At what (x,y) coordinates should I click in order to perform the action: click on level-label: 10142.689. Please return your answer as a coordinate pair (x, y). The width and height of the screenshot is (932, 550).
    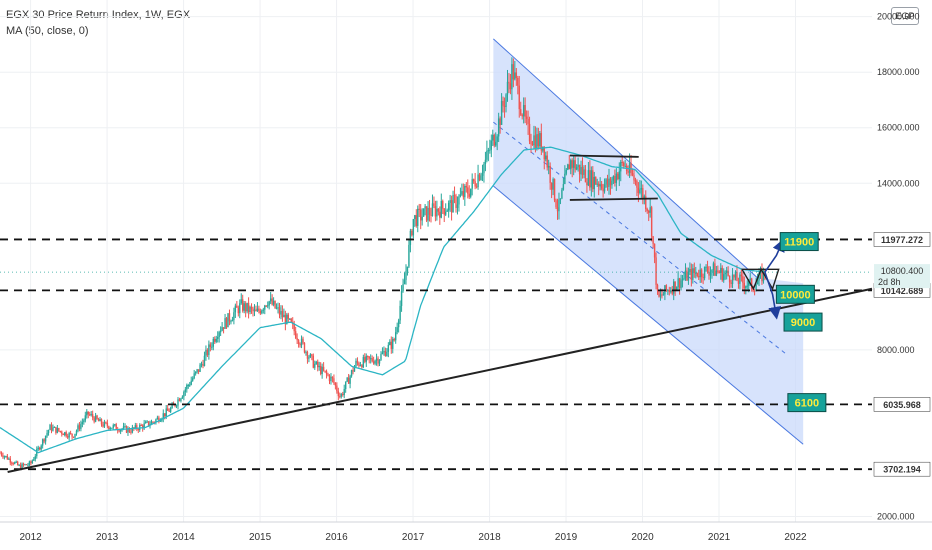
    Looking at the image, I should click on (902, 291).